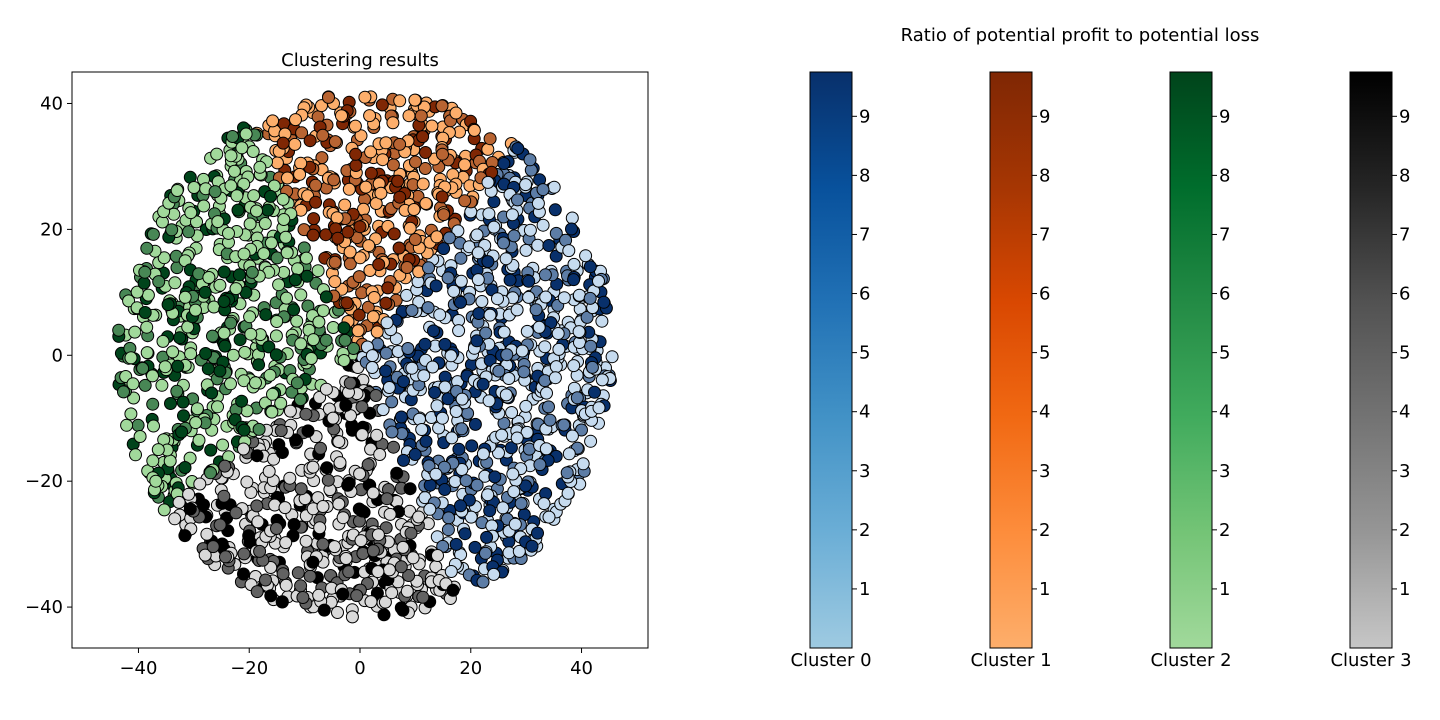  What do you see at coordinates (581, 668) in the screenshot?
I see `x-tick-label: 40` at bounding box center [581, 668].